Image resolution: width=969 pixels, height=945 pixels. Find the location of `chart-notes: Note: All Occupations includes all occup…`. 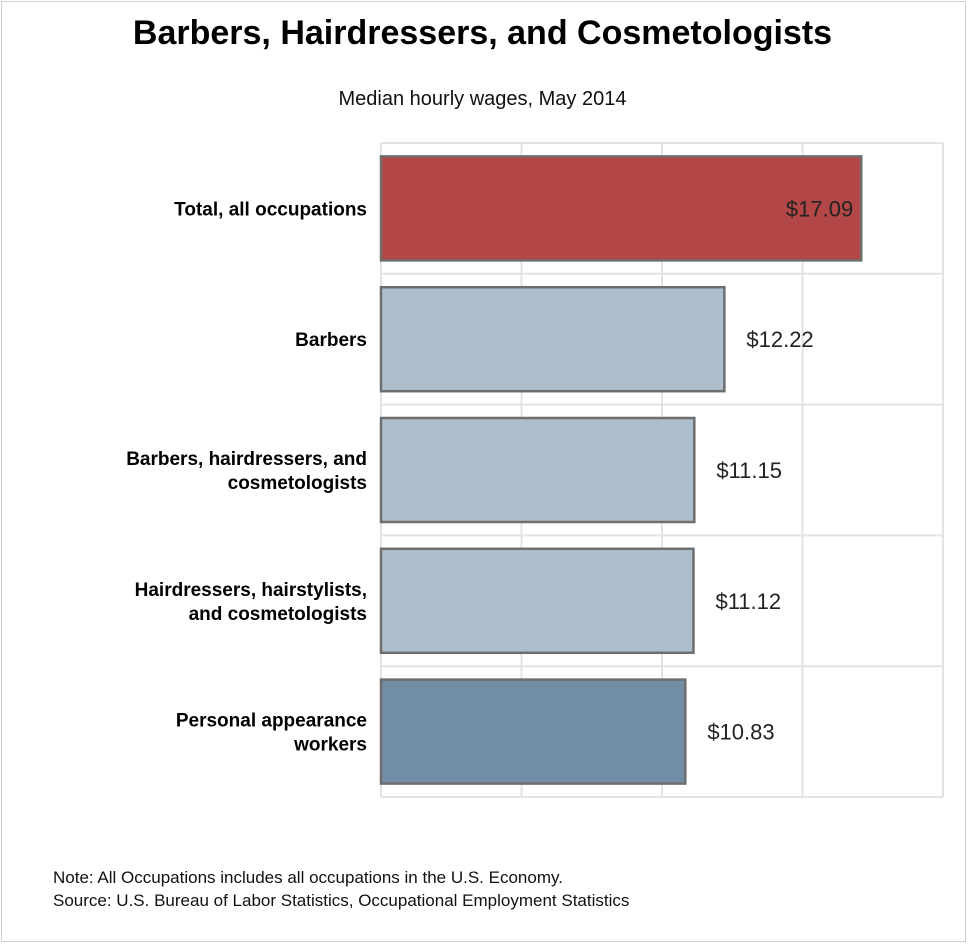

chart-notes: Note: All Occupations includes all occup… is located at coordinates (341, 889).